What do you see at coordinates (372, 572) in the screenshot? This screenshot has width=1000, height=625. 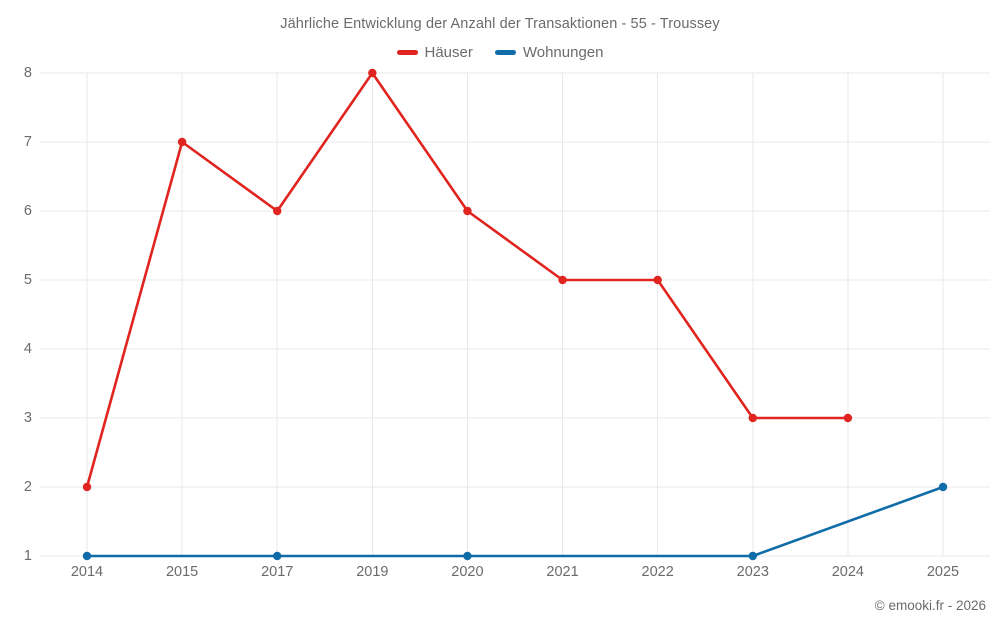 I see `x-axis-tick-label: 2019` at bounding box center [372, 572].